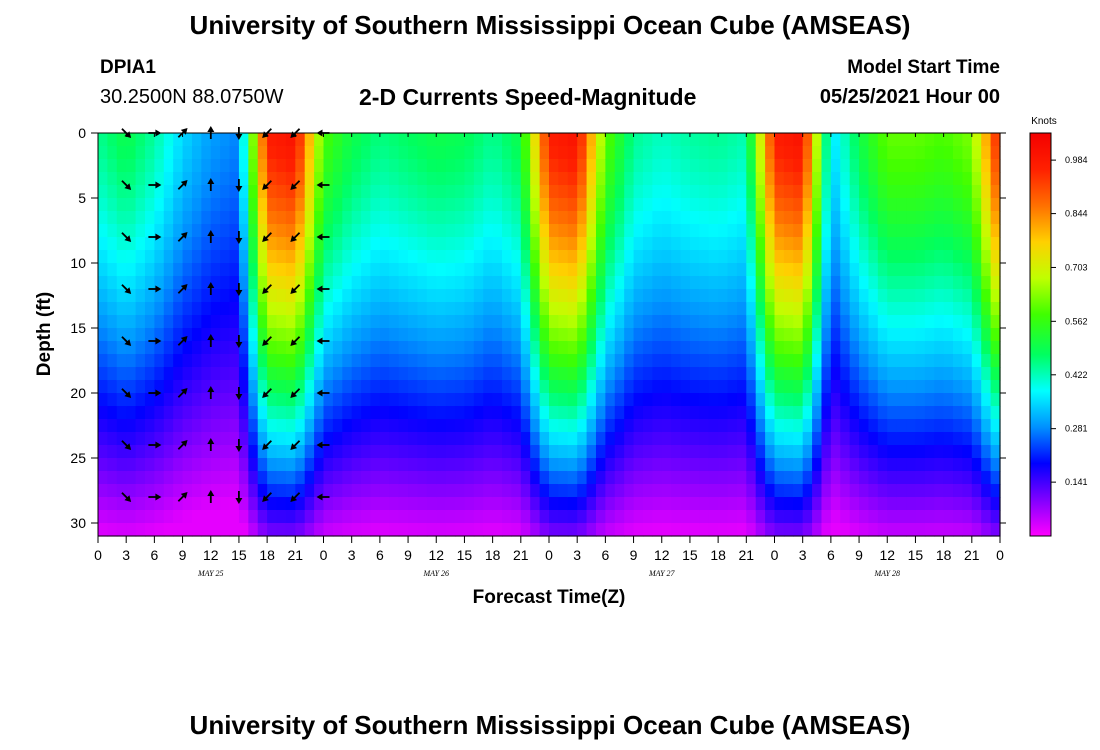 This screenshot has height=750, width=1100. Describe the element at coordinates (192, 97) in the screenshot. I see `station-coords: 30.2500N 88.0750W` at that location.